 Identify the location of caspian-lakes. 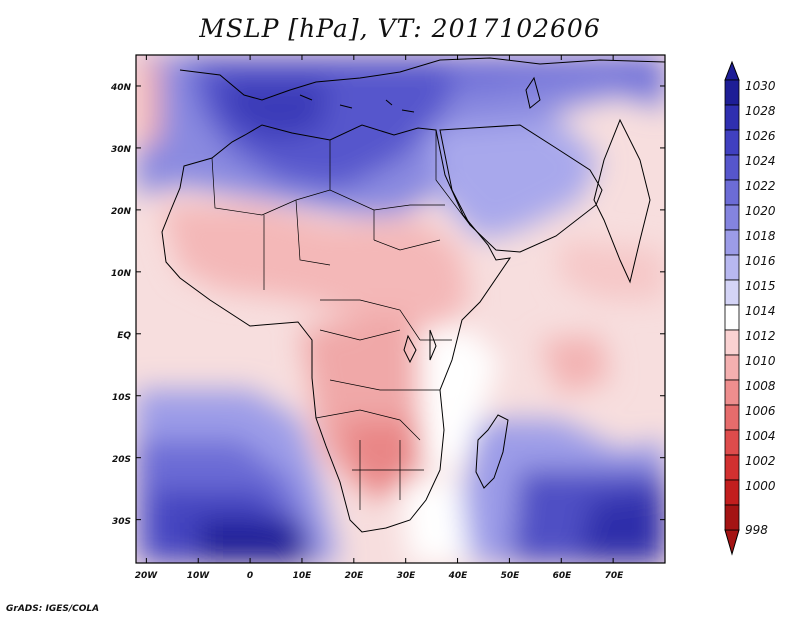
(472, 220).